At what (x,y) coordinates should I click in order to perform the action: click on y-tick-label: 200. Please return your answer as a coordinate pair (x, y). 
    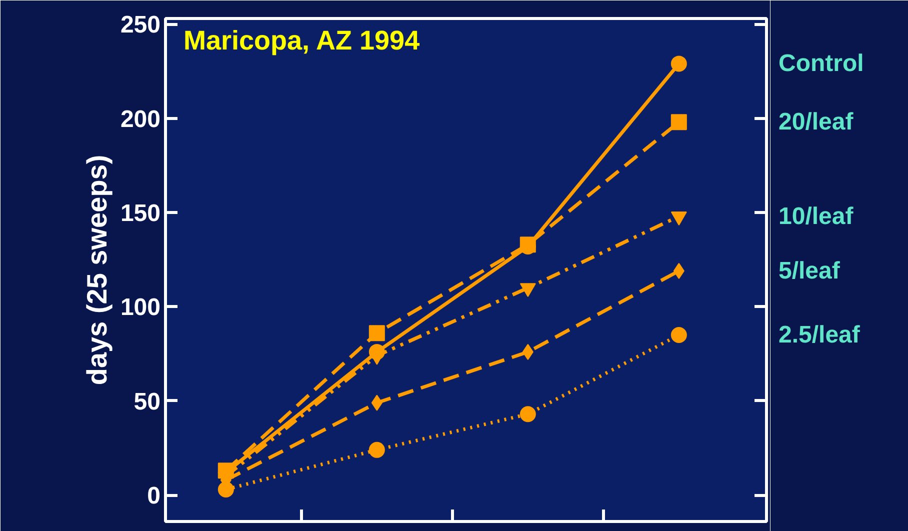
    Looking at the image, I should click on (140, 119).